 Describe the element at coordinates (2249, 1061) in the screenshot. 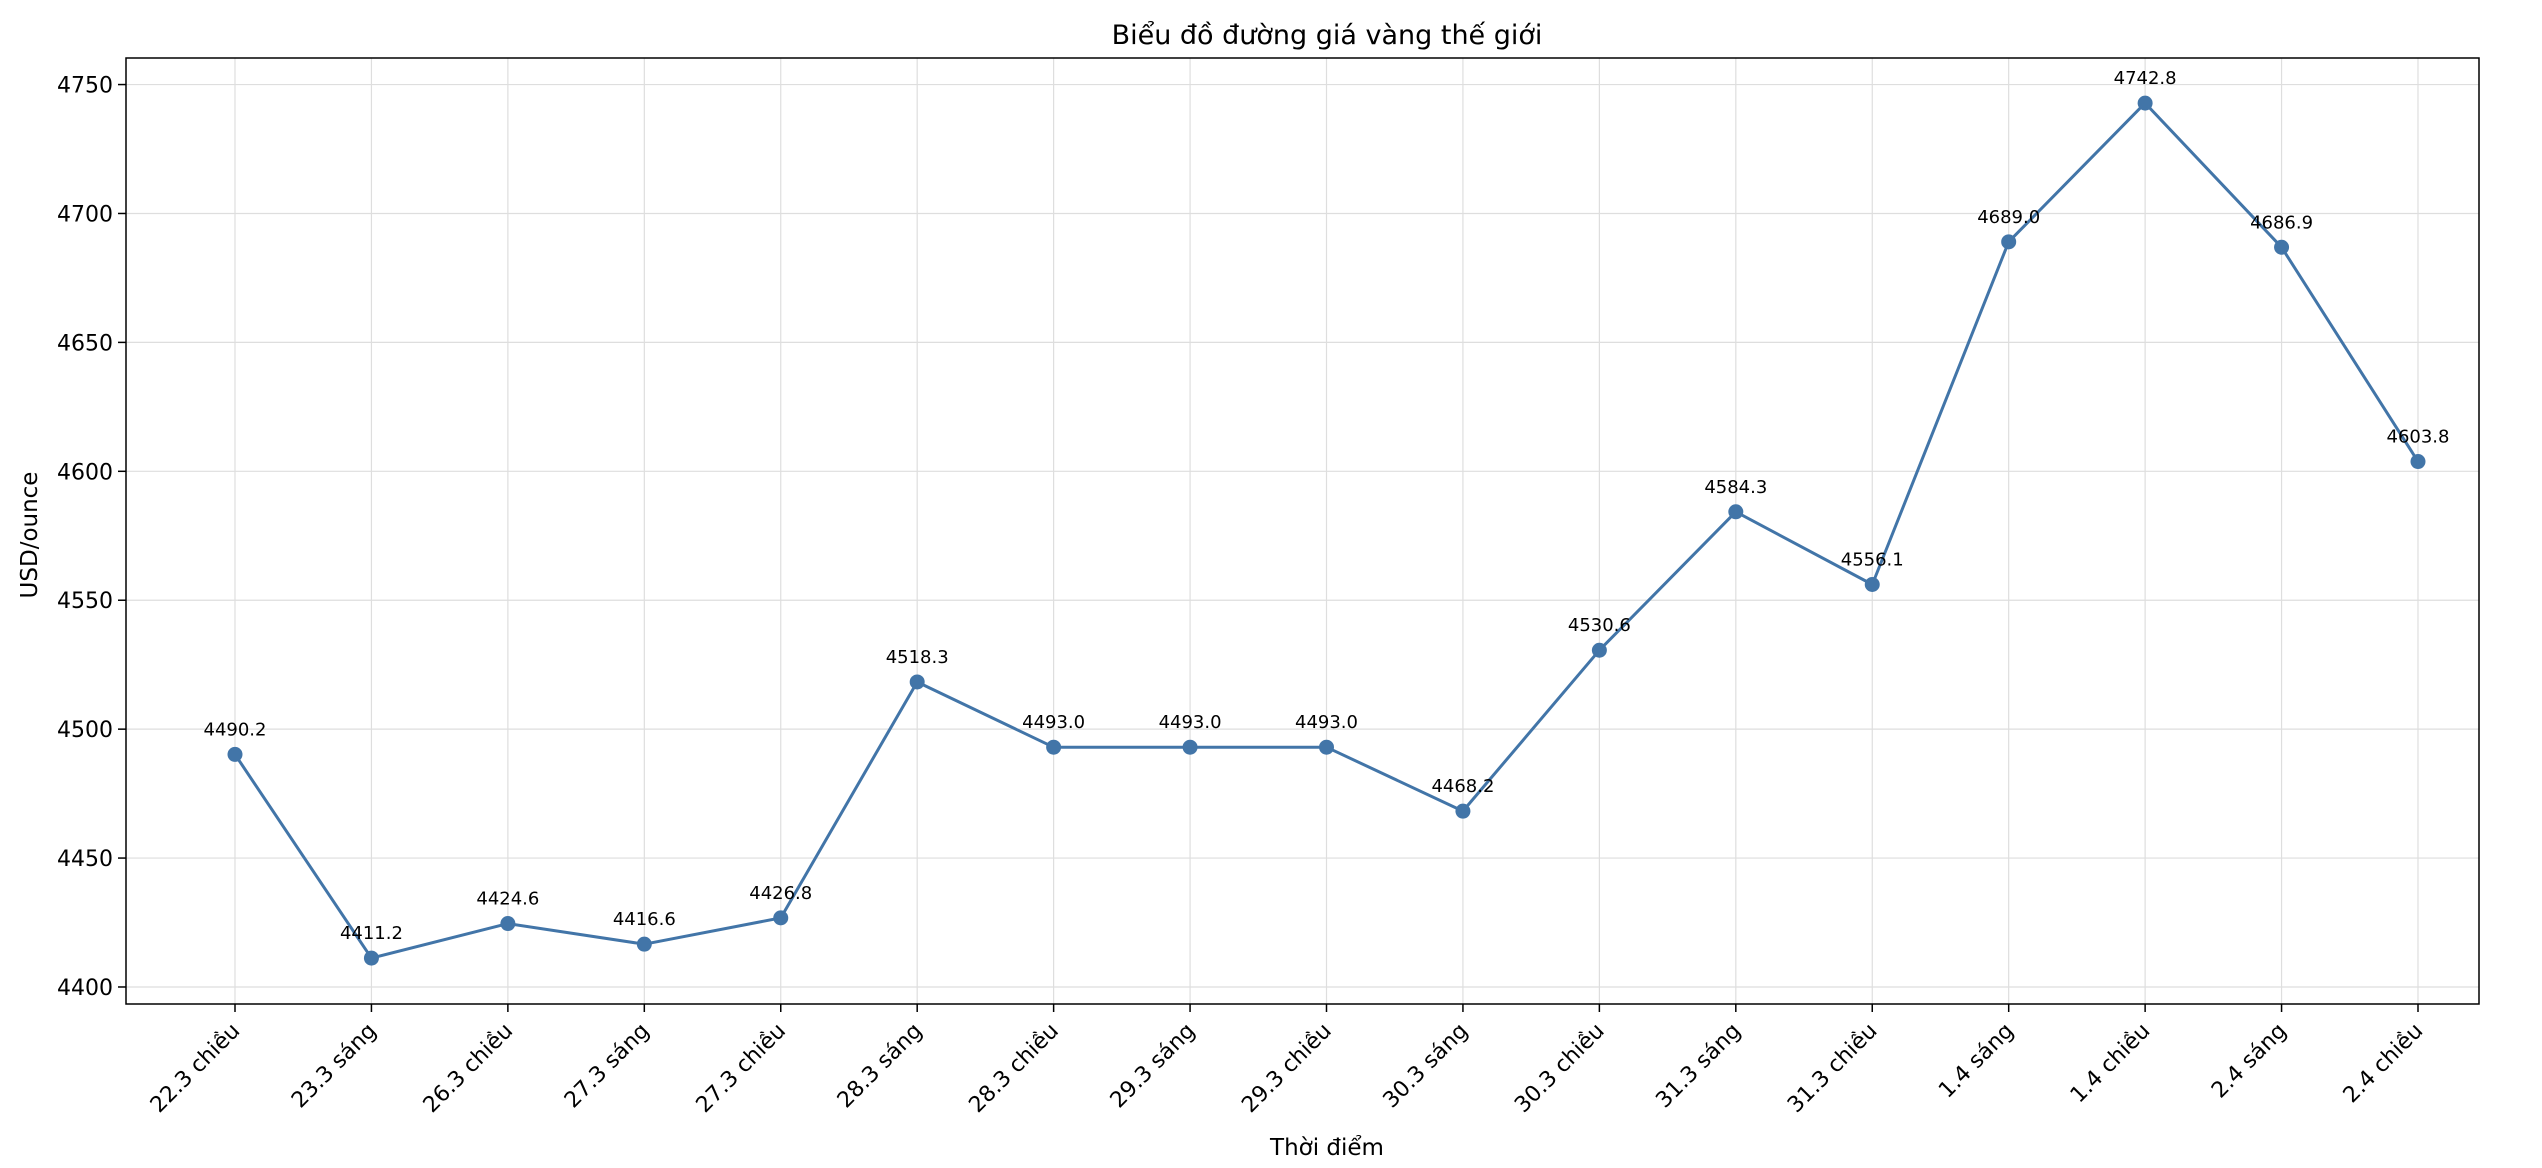

I see `x-tick-label: 2.4 sáng` at that location.